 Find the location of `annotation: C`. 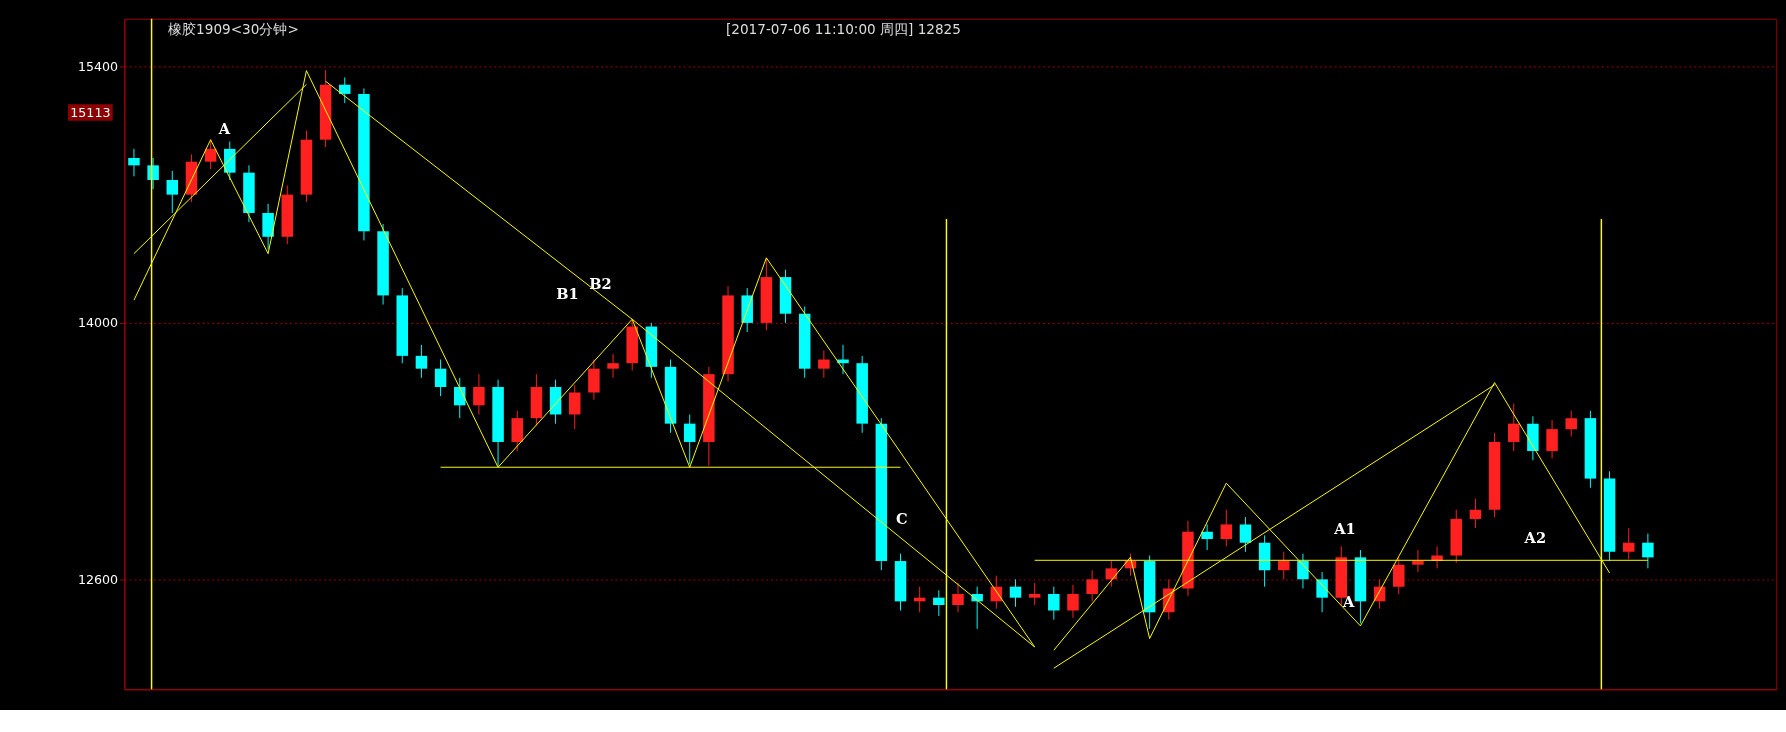

annotation: C is located at coordinates (901, 519).